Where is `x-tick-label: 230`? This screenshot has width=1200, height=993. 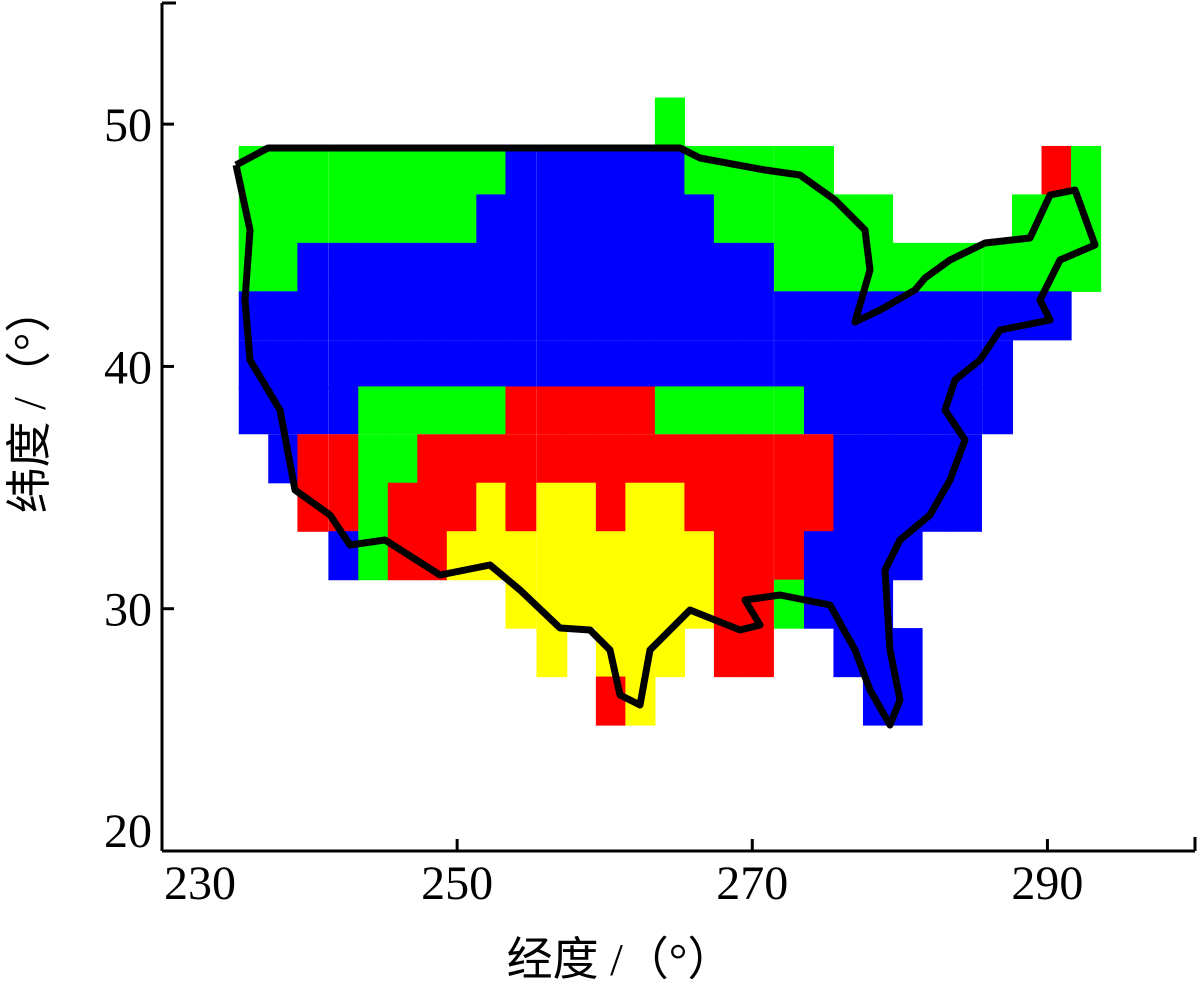 x-tick-label: 230 is located at coordinates (200, 883).